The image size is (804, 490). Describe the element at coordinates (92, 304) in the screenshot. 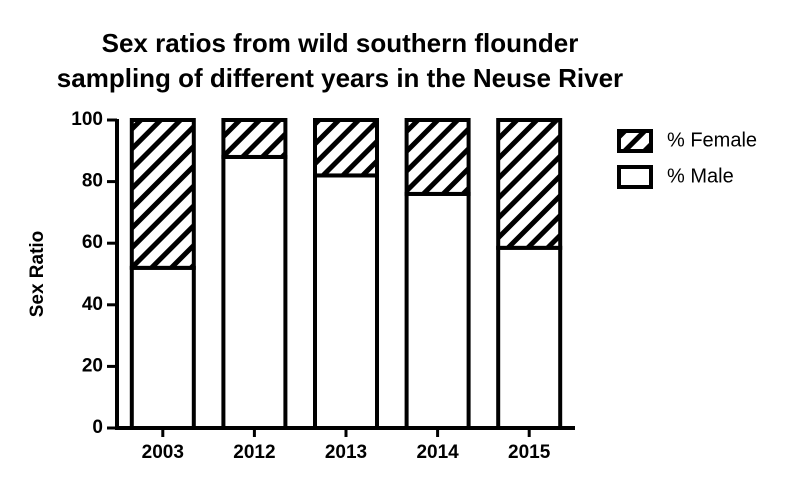

I see `y-tick-label: 40` at that location.